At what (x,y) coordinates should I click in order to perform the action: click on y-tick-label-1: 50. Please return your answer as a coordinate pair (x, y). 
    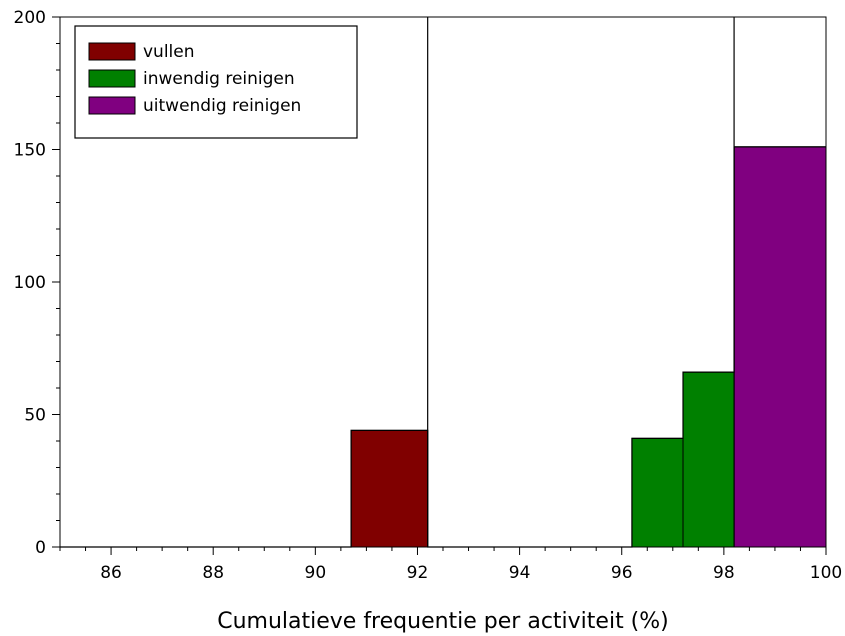
    Looking at the image, I should click on (35, 416).